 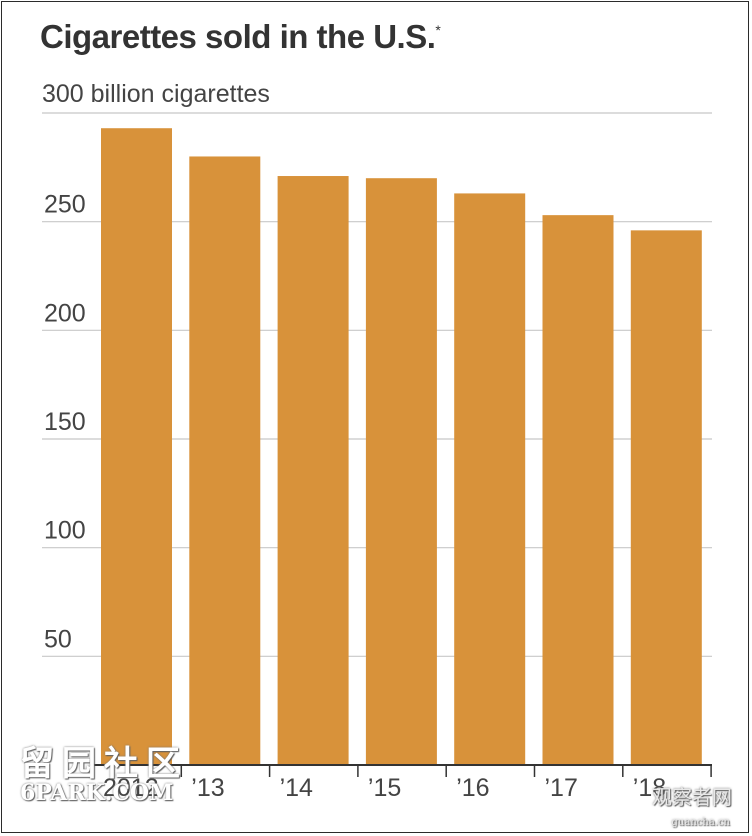 What do you see at coordinates (136, 447) in the screenshot?
I see `bar-2012` at bounding box center [136, 447].